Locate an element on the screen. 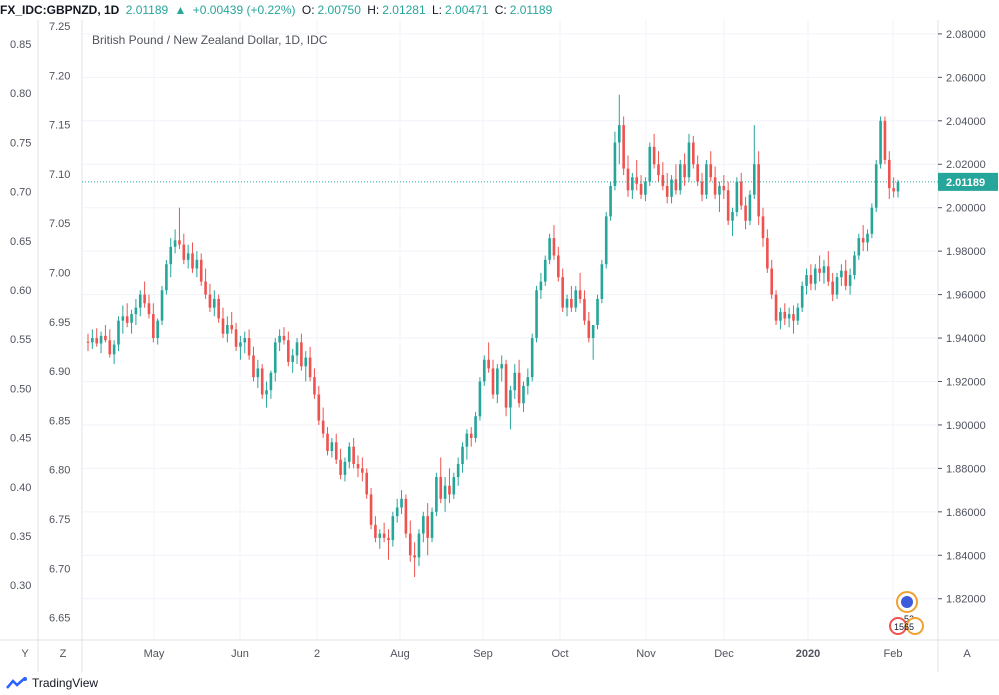 Image resolution: width=999 pixels, height=695 pixels. outer-left-tick-label: 0.65 is located at coordinates (20, 242).